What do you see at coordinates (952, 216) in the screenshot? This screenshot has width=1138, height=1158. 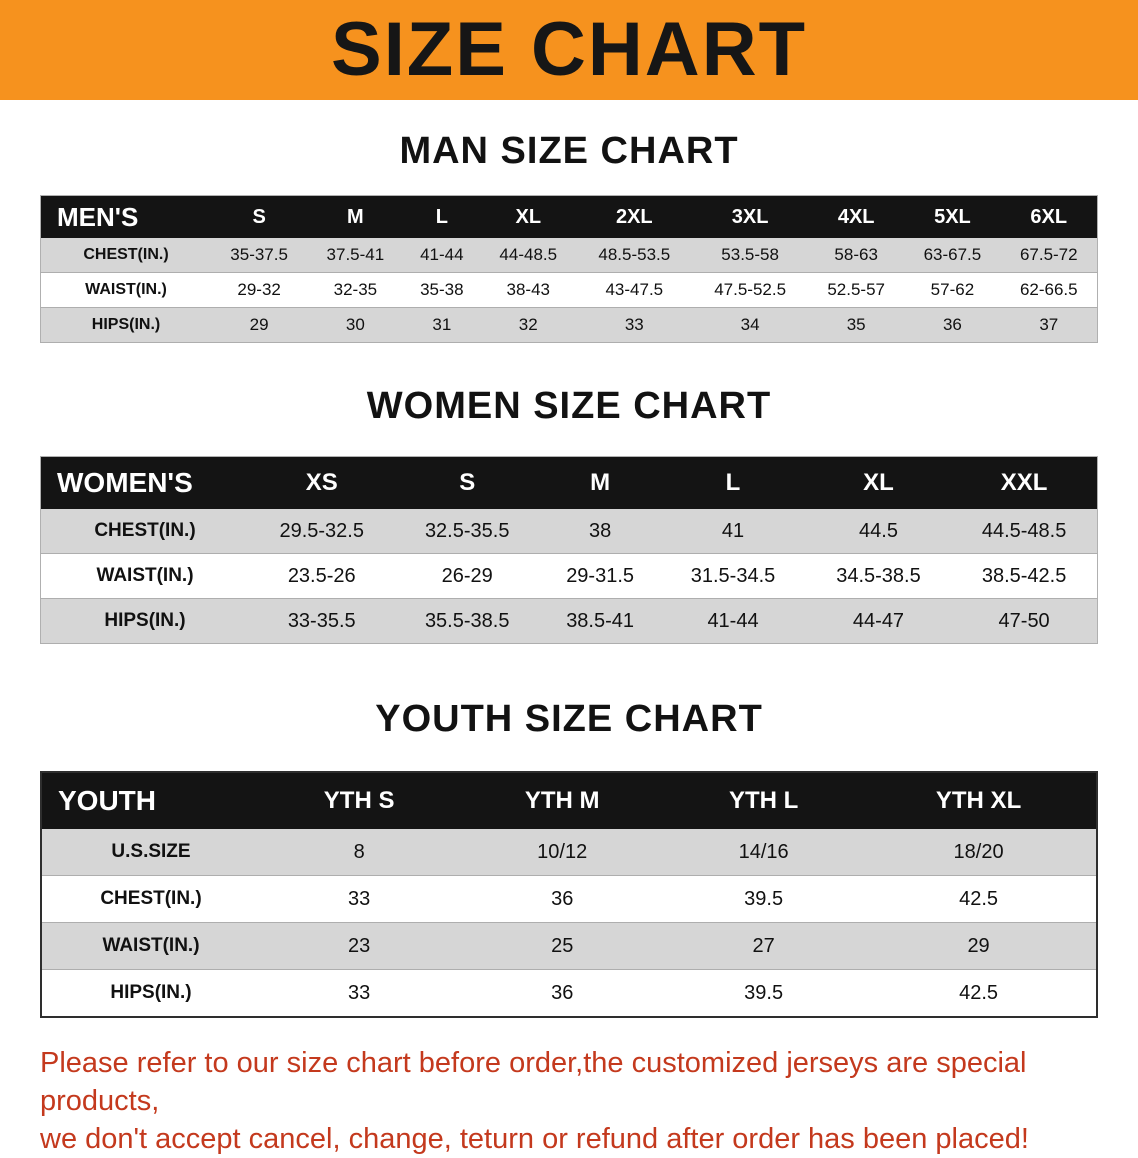 I see `size-header-cell: 5XL` at bounding box center [952, 216].